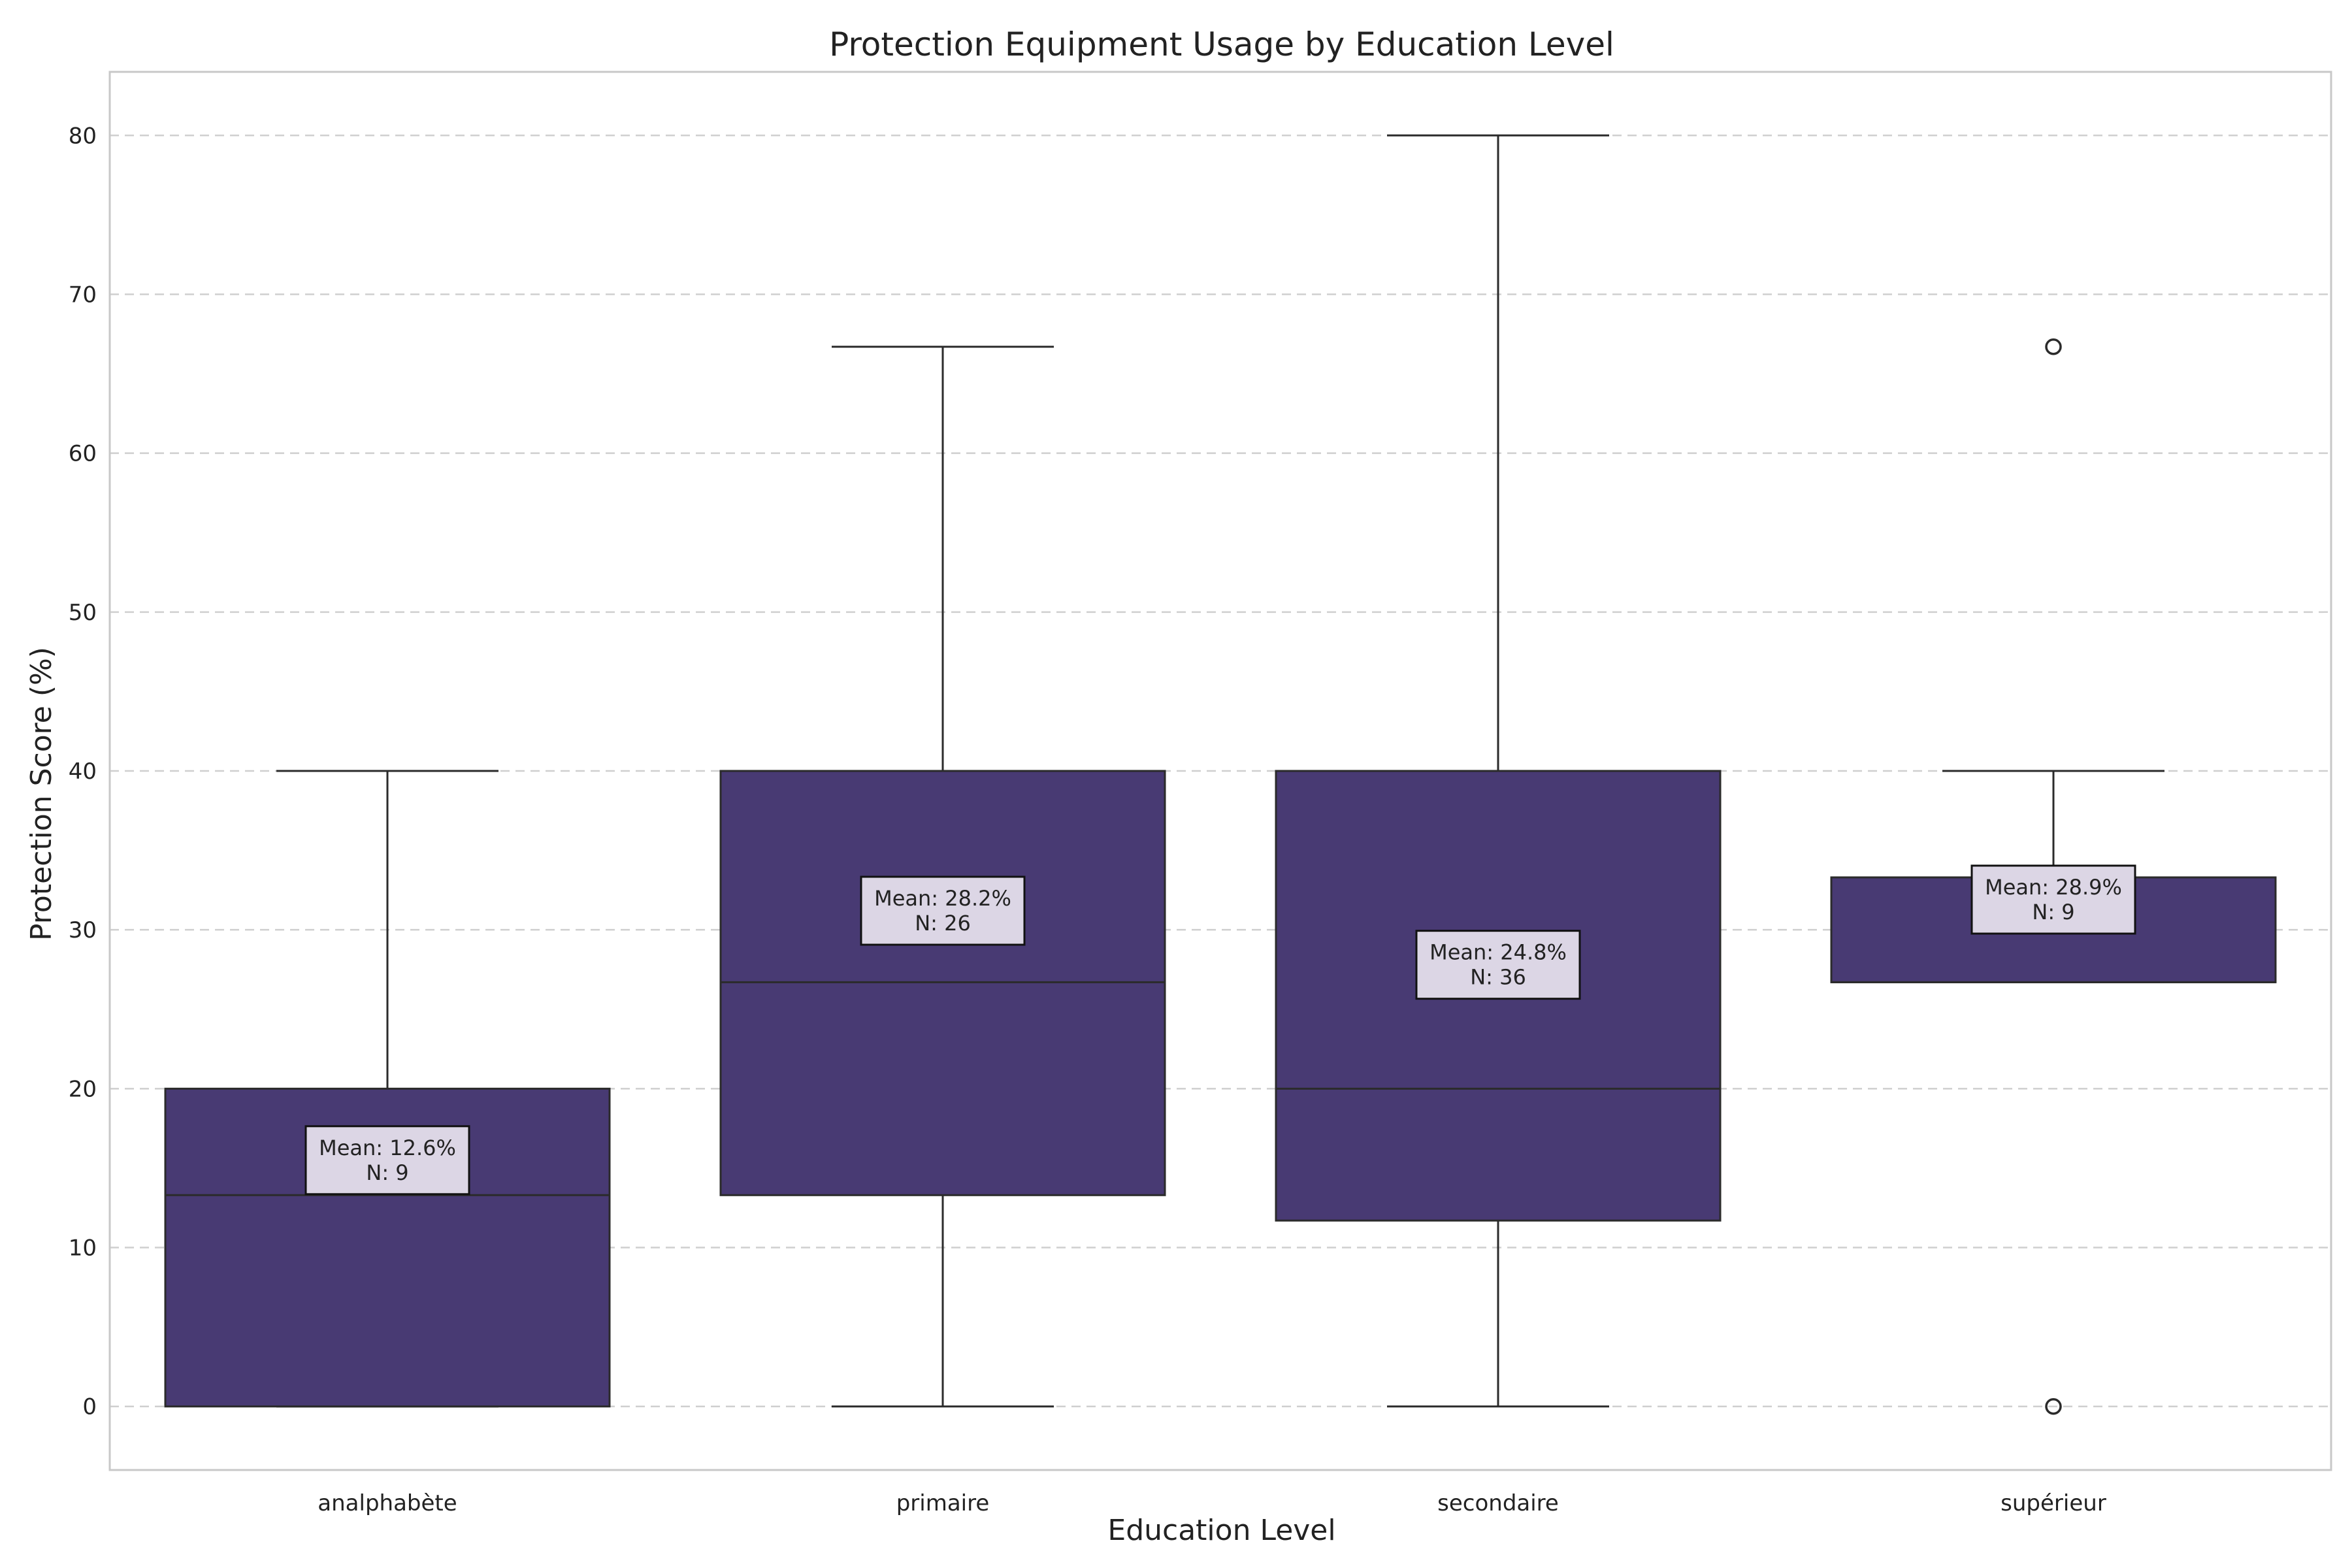 This screenshot has height=1568, width=2352. I want to click on y-tick-label: 10, so click(83, 1248).